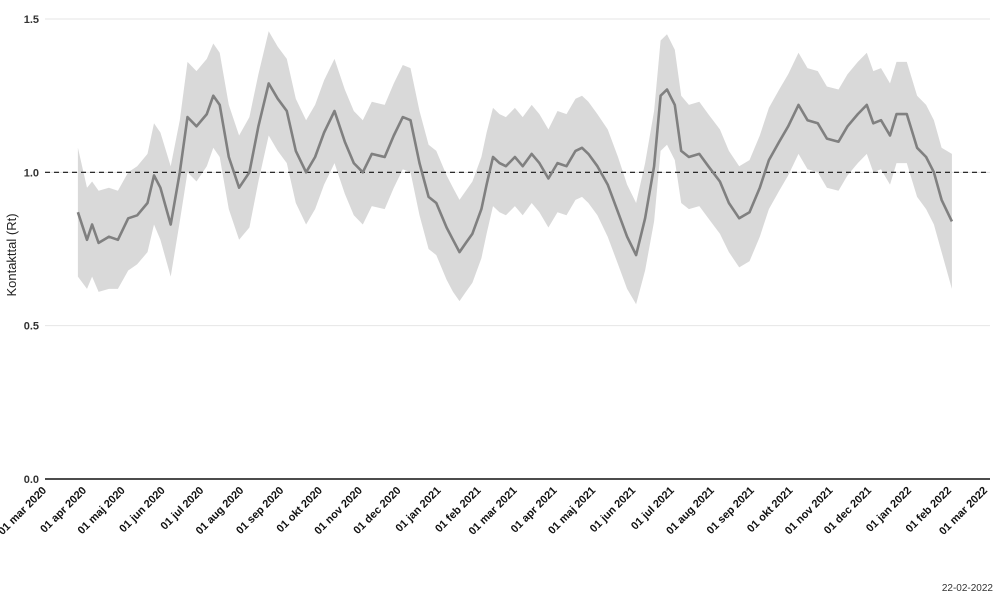  Describe the element at coordinates (11, 254) in the screenshot. I see `y-axis-label: Kontakttal (Rt)` at that location.